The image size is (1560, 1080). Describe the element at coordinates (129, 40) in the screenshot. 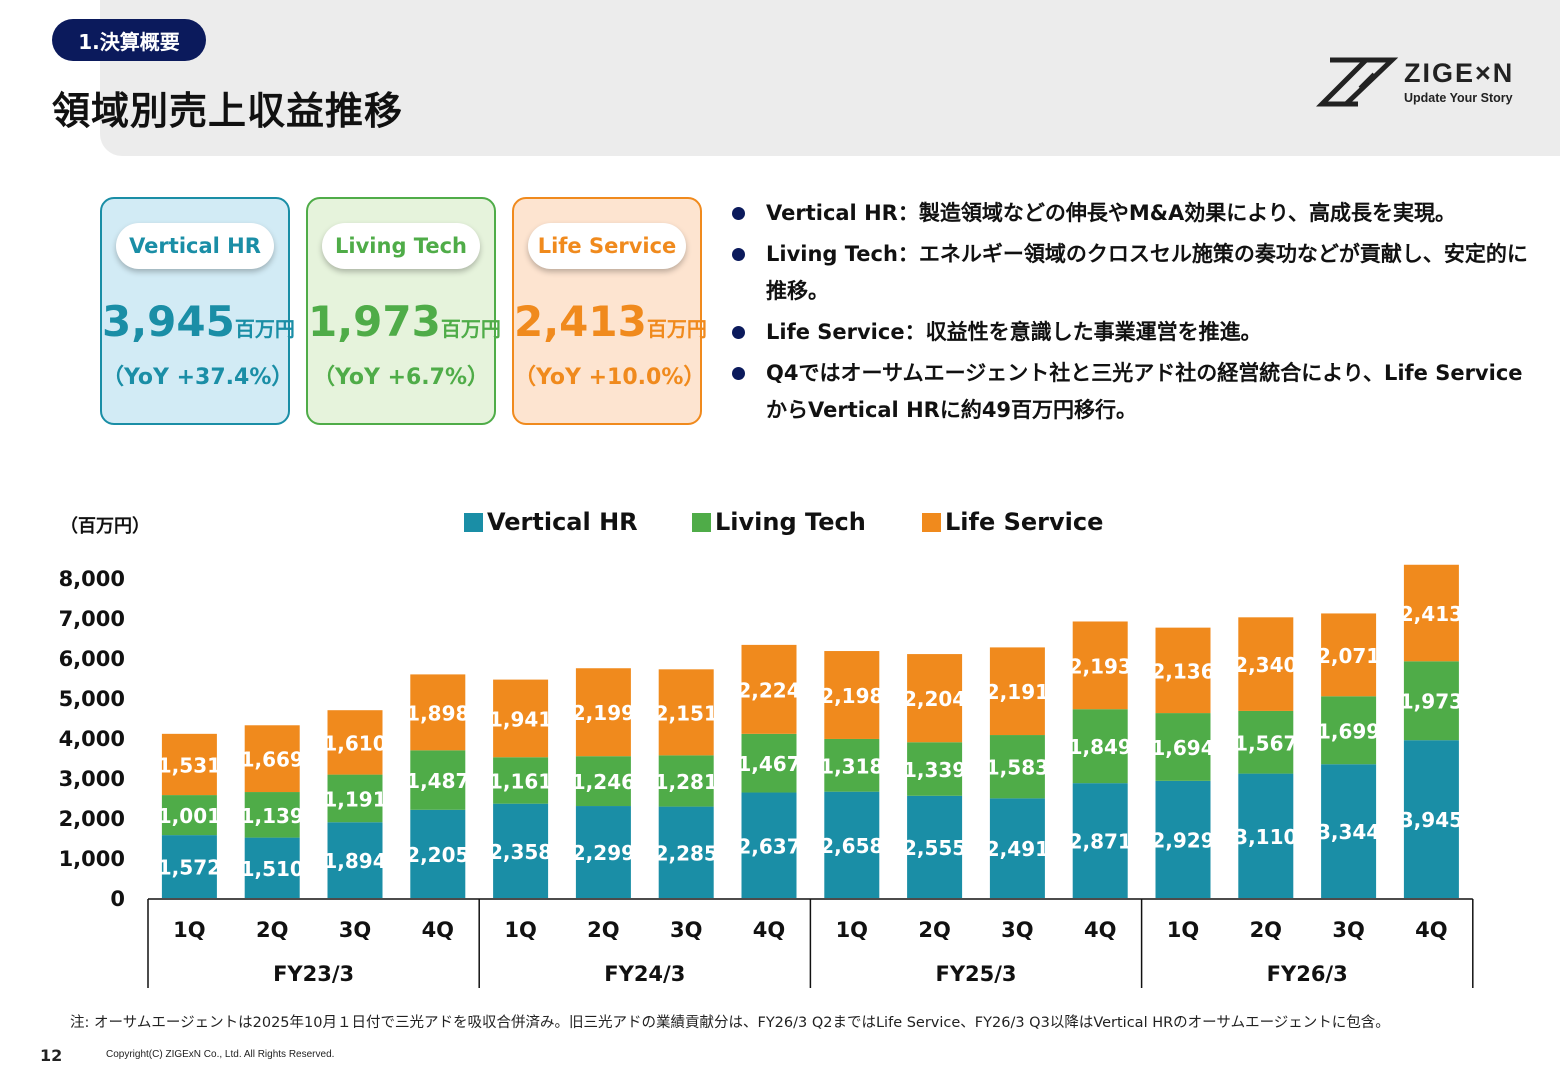

I see `section-label: 1.決算概要` at that location.